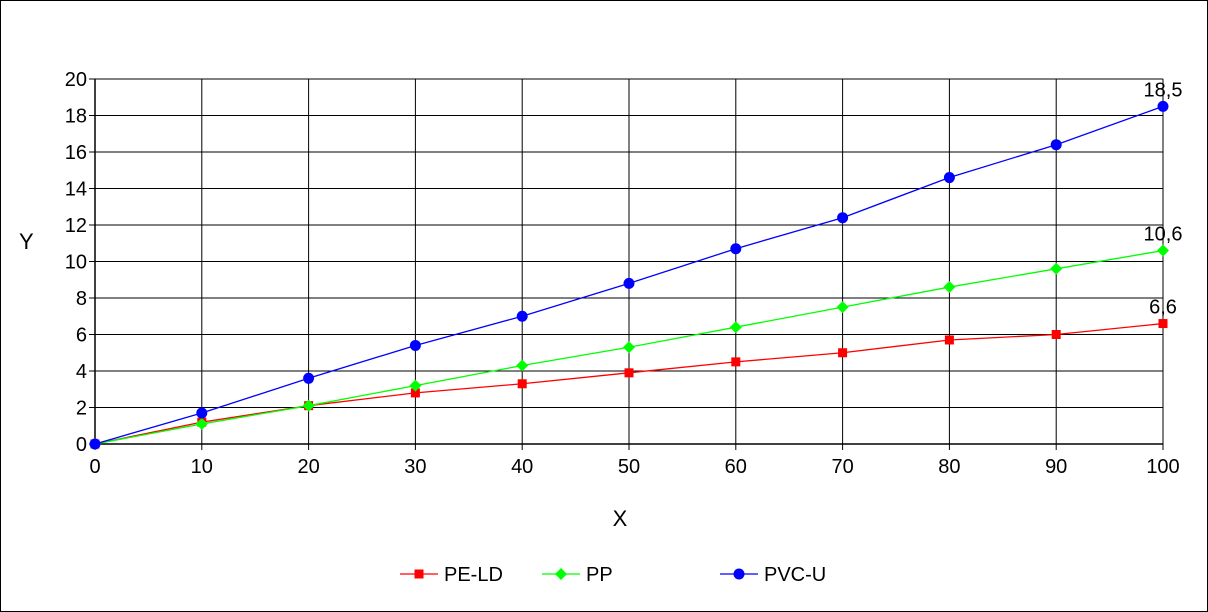  Describe the element at coordinates (949, 467) in the screenshot. I see `x-tick-label: 80` at that location.